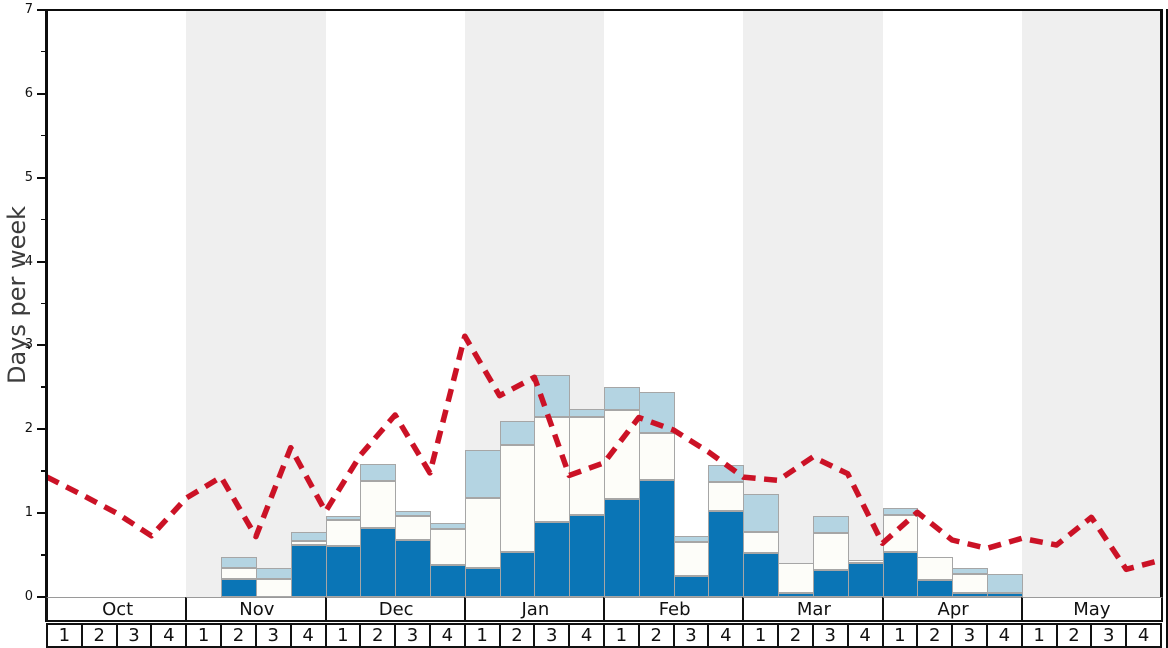 This screenshot has width=1168, height=648. What do you see at coordinates (343, 635) in the screenshot?
I see `week-cell-dec-1: 1` at bounding box center [343, 635].